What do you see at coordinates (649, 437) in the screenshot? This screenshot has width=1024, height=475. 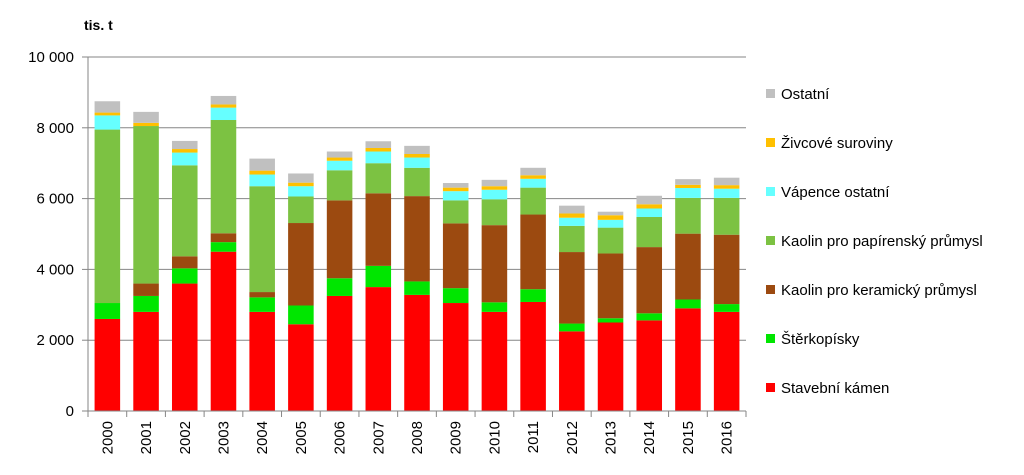 I see `x-tick-label: 2014` at bounding box center [649, 437].